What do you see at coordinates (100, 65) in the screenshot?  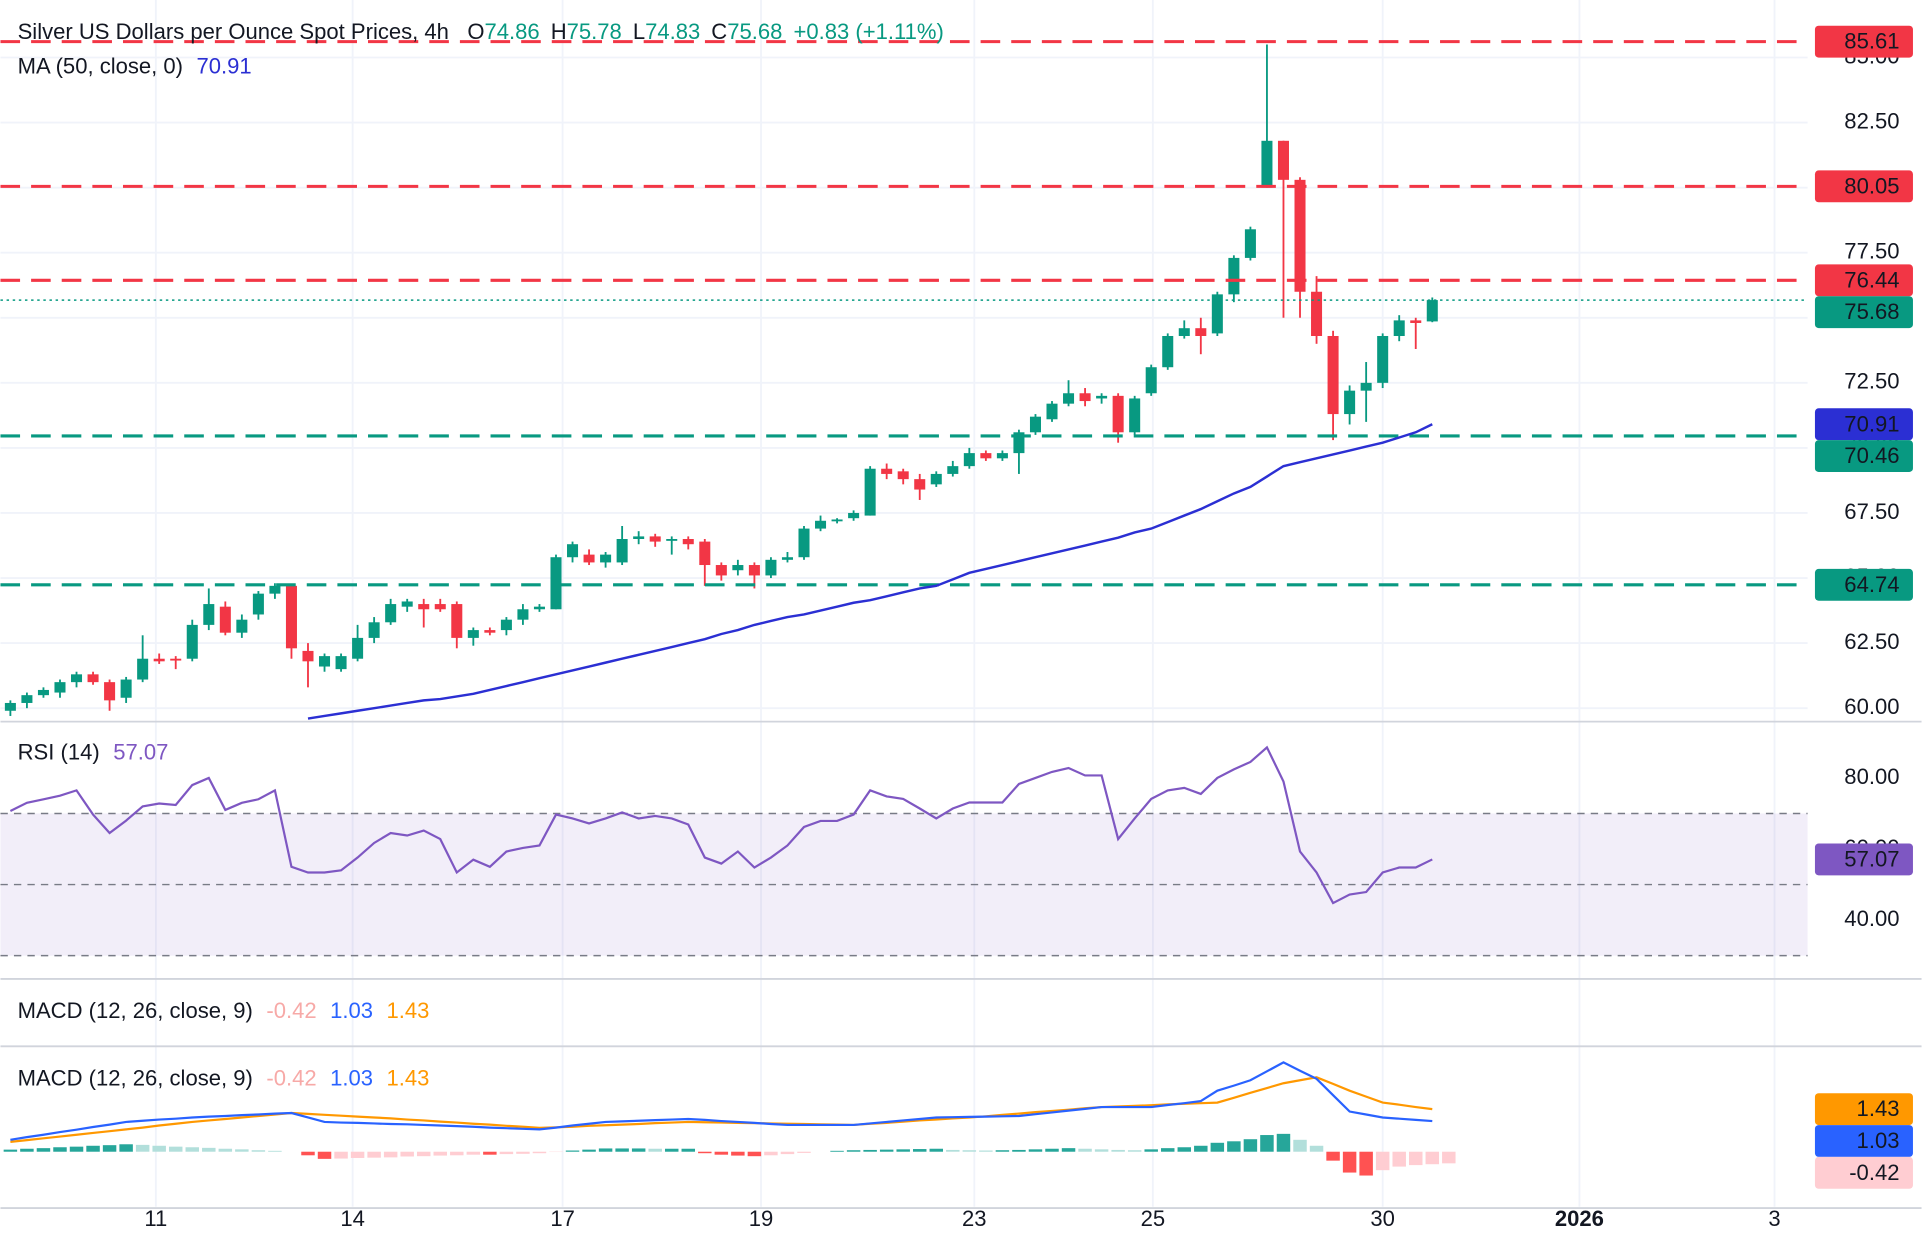 I see `ma-name: MA (50, close, 0)` at bounding box center [100, 65].